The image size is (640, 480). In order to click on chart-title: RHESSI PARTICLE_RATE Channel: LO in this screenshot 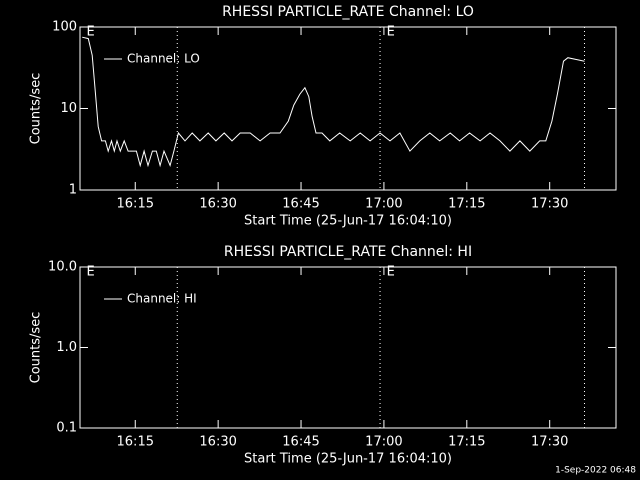, I will do `click(348, 12)`.